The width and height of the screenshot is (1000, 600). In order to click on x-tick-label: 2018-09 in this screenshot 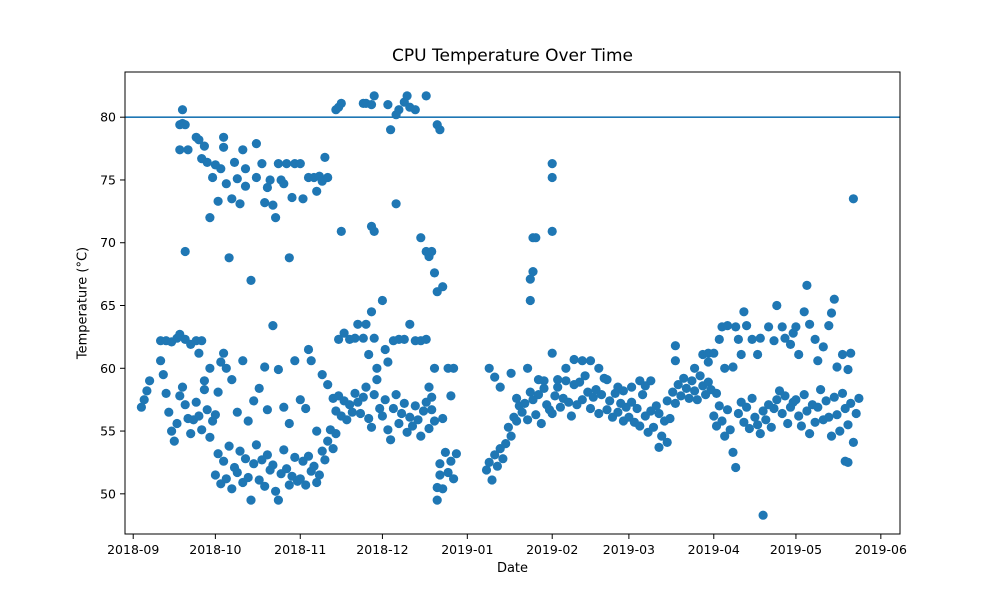, I will do `click(133, 549)`.